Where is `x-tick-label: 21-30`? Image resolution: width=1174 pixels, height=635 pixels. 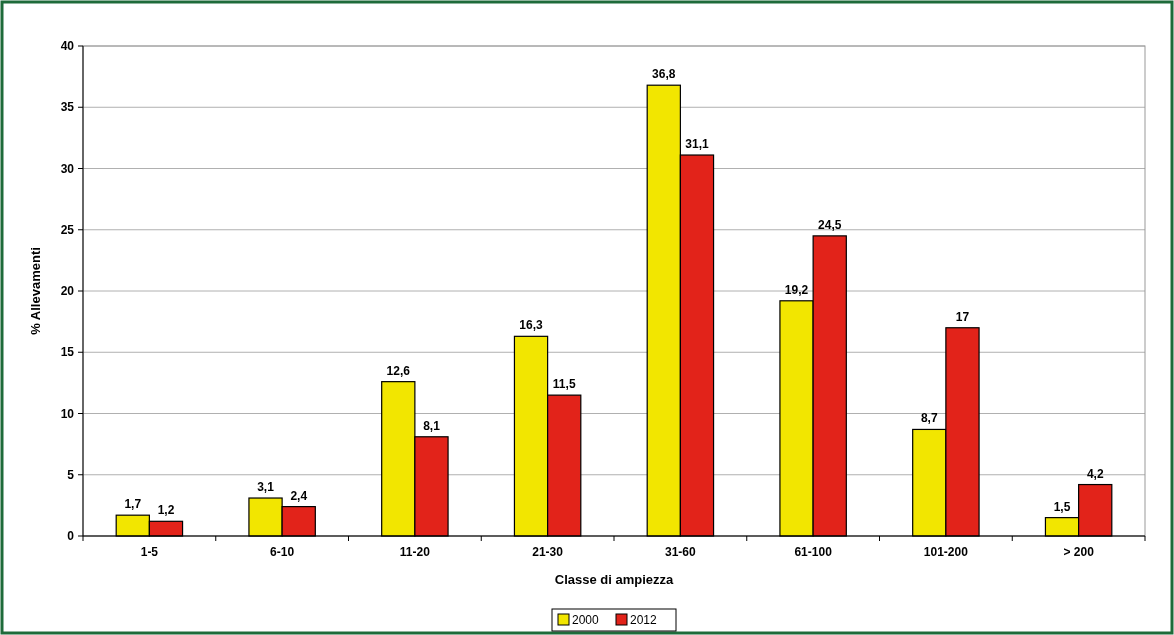
x-tick-label: 21-30 is located at coordinates (548, 552).